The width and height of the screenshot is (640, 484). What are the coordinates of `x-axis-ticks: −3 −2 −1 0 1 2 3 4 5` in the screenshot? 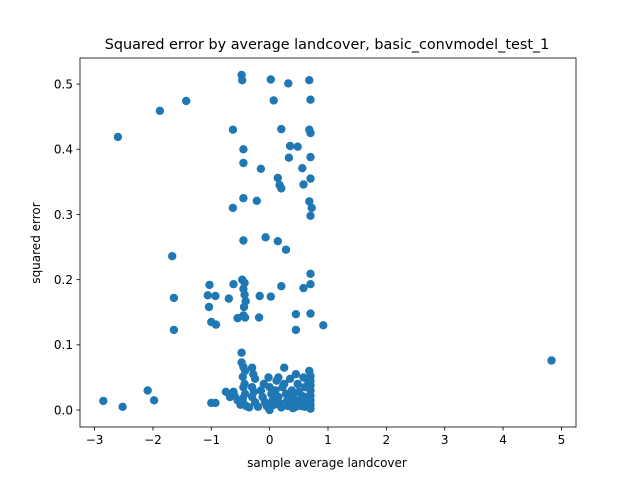 It's located at (325, 437).